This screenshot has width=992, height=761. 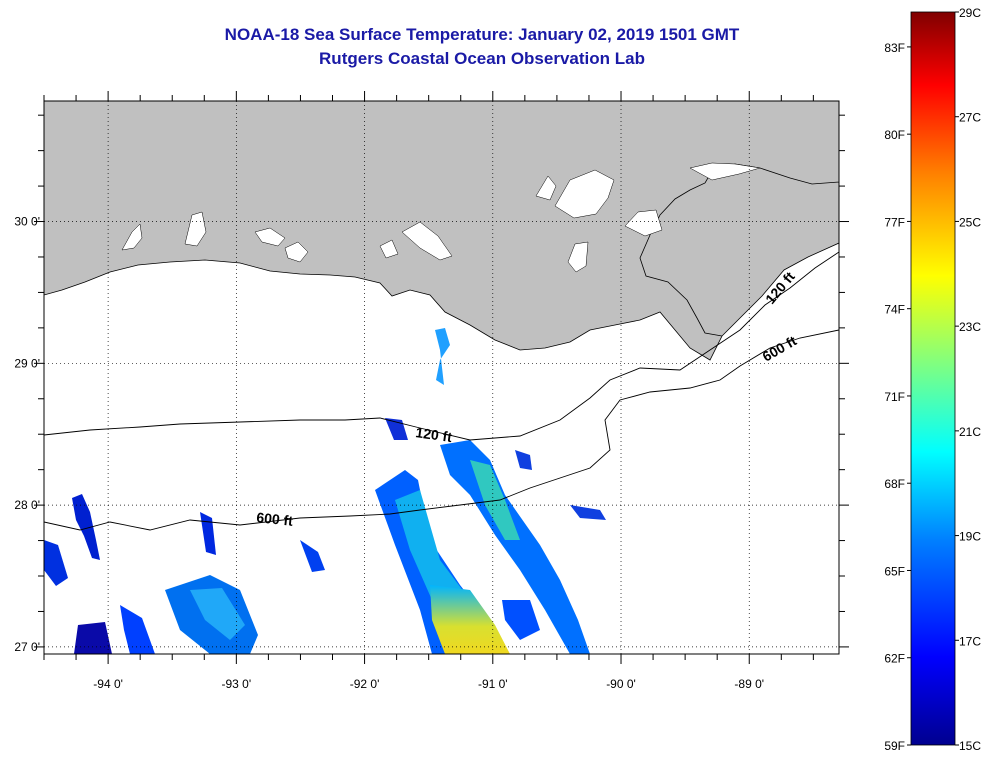 What do you see at coordinates (894, 135) in the screenshot?
I see `colorbar-label-f: 80F` at bounding box center [894, 135].